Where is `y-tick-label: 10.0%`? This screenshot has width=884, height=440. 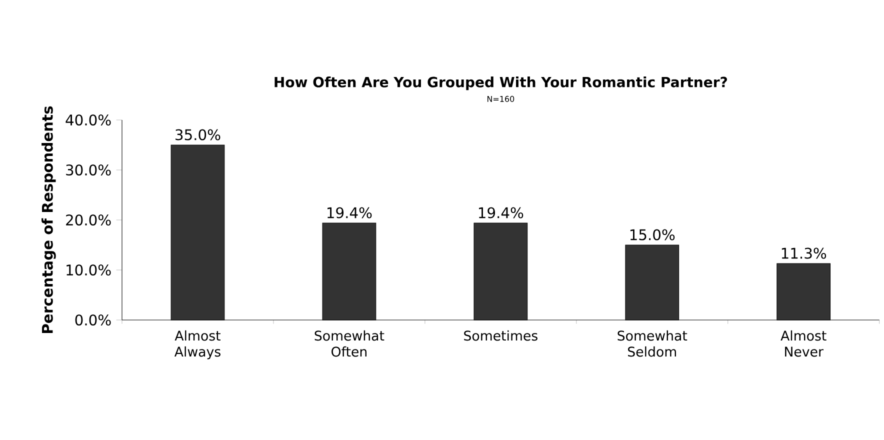
y-tick-label: 10.0% is located at coordinates (88, 270).